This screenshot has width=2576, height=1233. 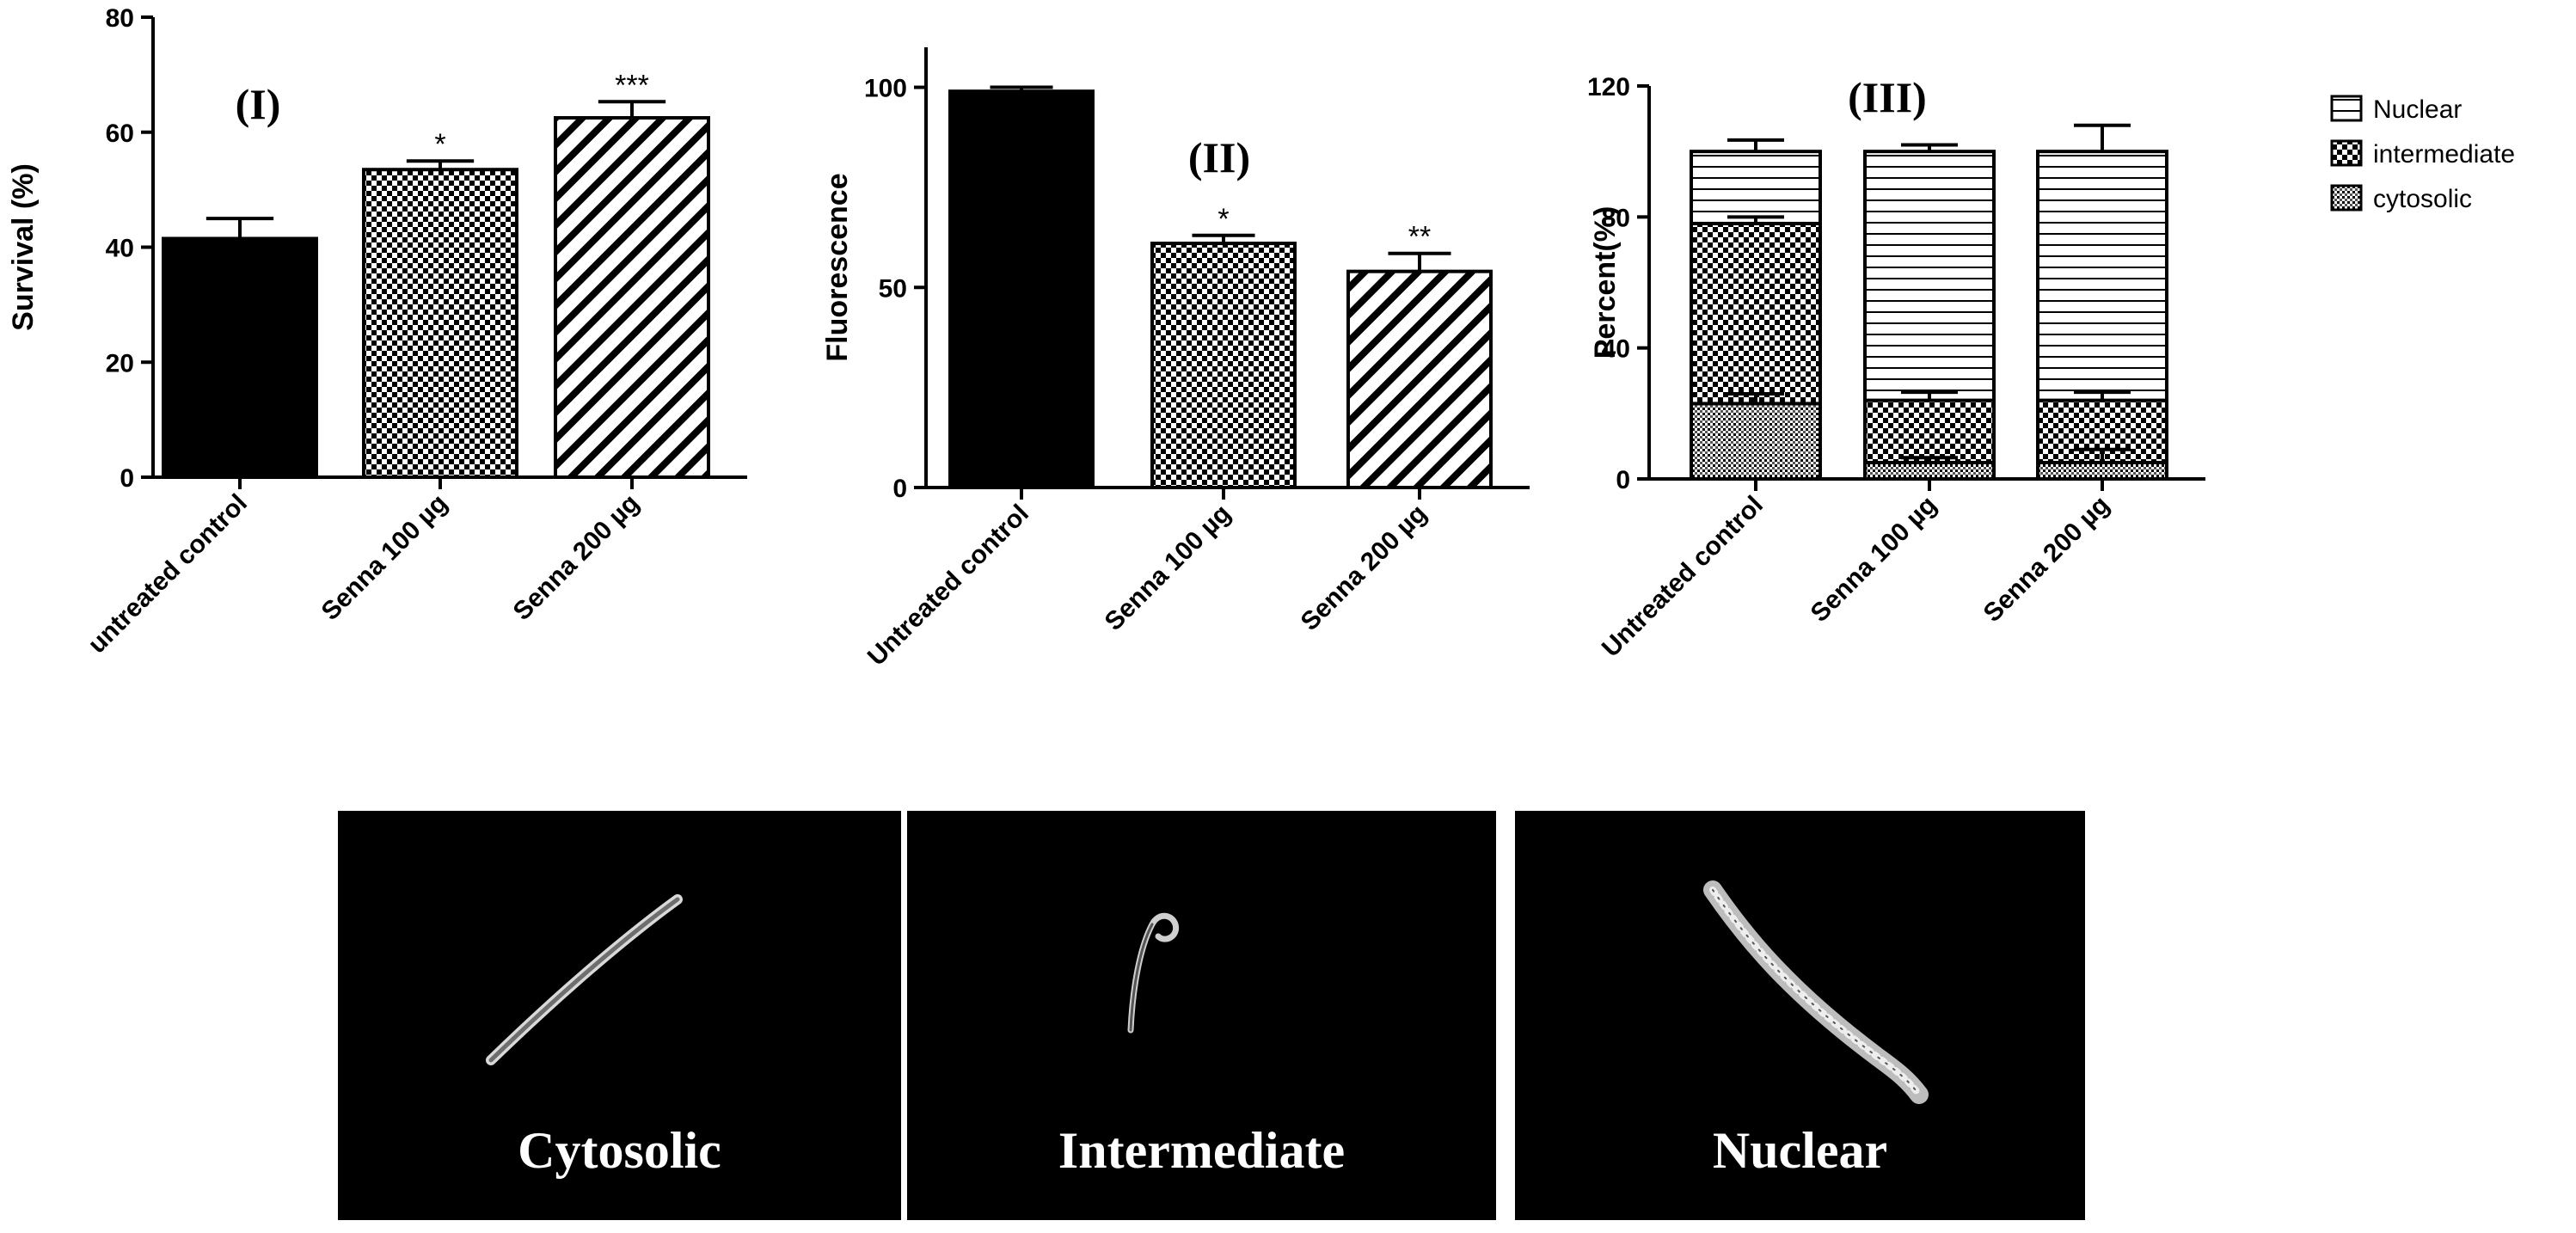 I want to click on significance-marker: ***, so click(x=632, y=85).